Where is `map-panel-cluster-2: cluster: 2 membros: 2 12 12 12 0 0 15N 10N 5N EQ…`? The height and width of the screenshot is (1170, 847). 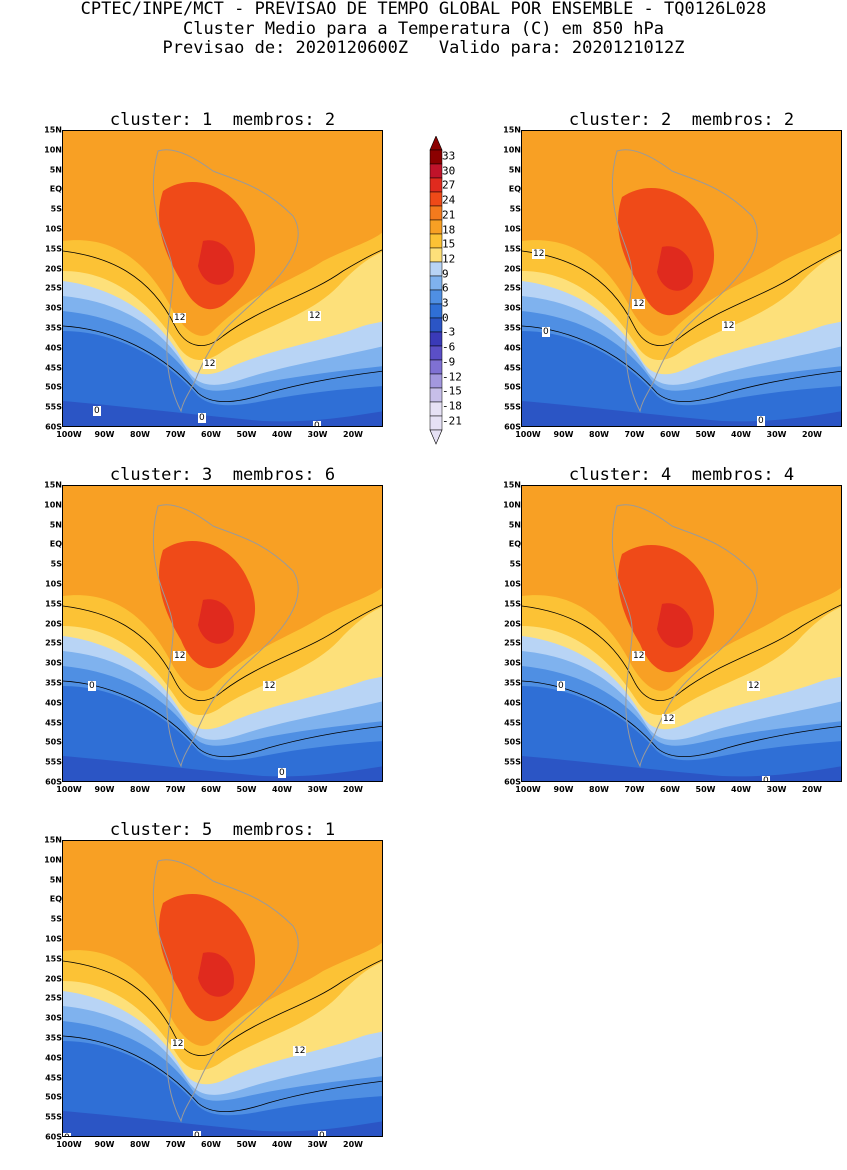
map-panel-cluster-2: cluster: 2 membros: 2 12 12 12 0 0 15N 10N 5N EQ… is located at coordinates (653, 285).